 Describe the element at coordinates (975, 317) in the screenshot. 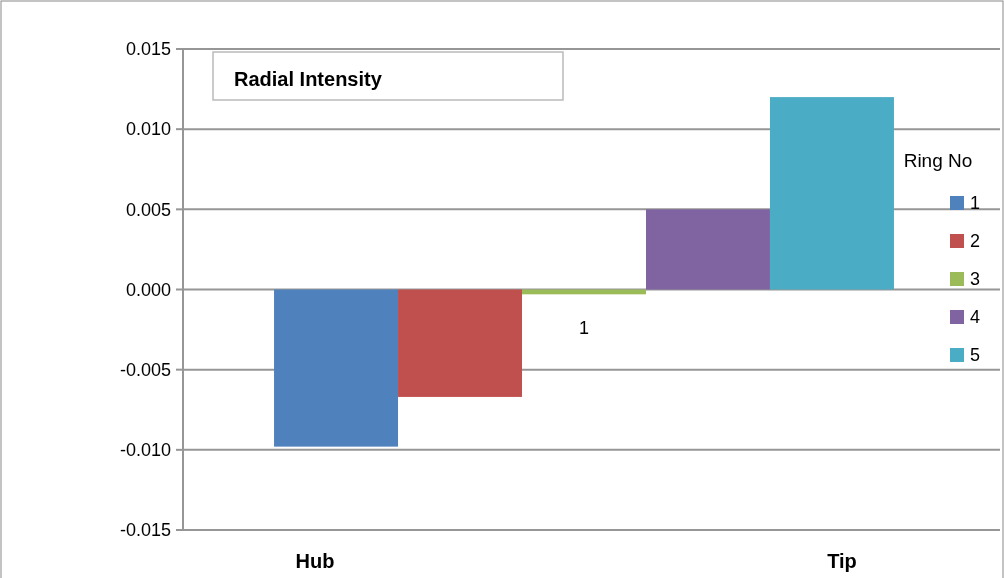

I see `legend-label: 4` at that location.